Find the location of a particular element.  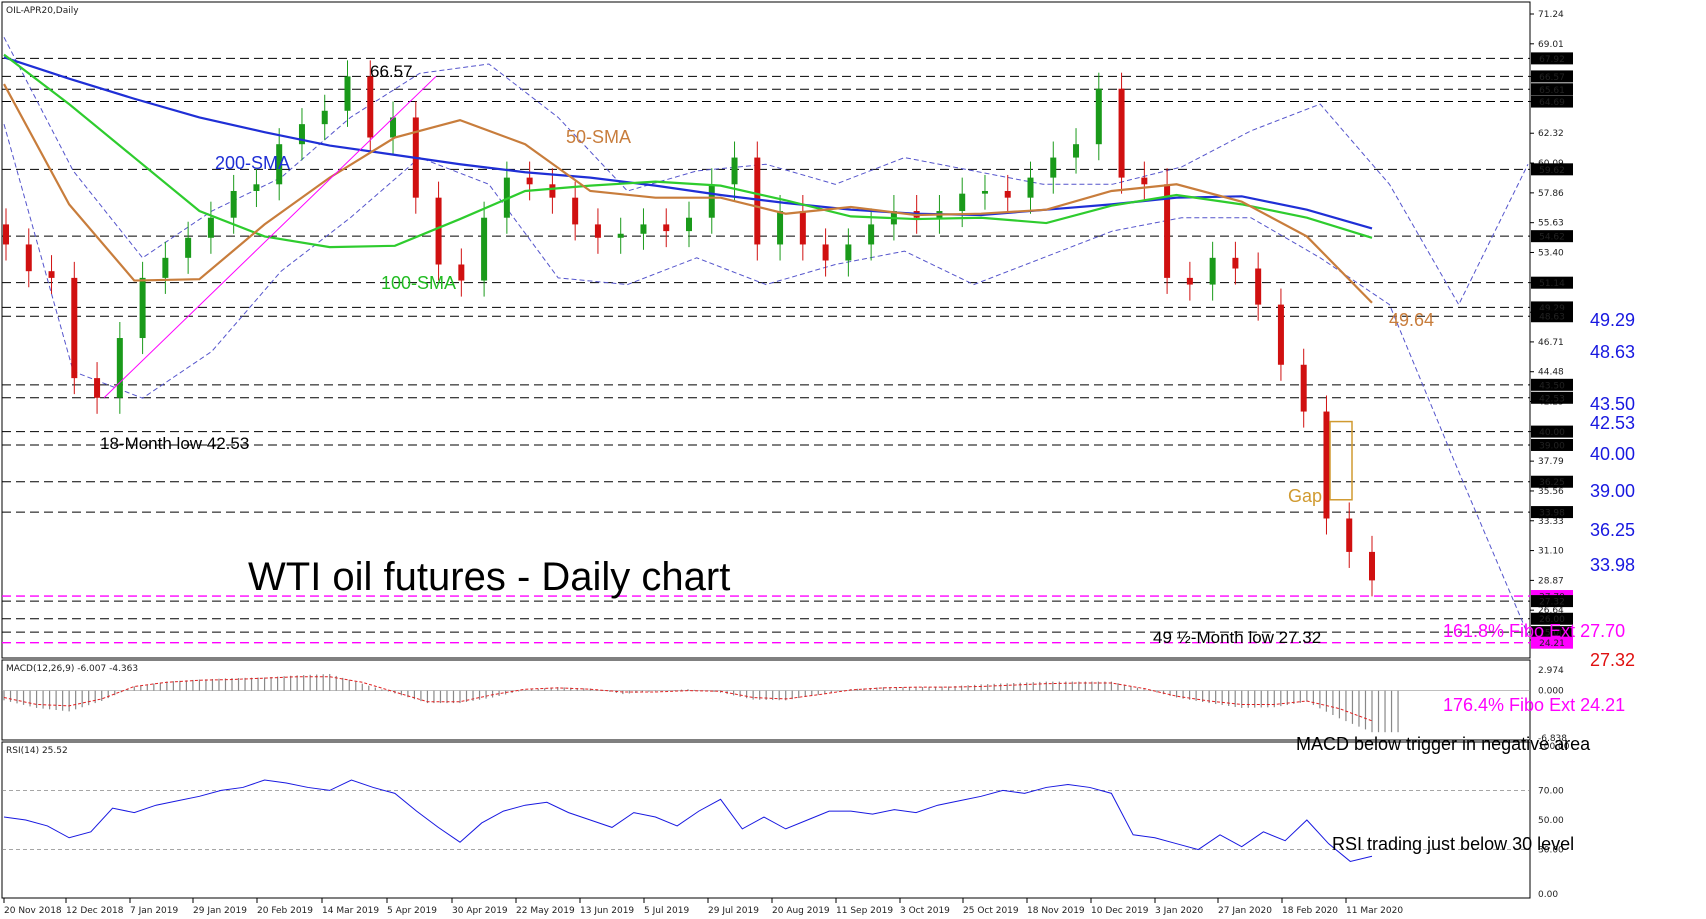

fibo-1618-label: 161.8% Fibo Ext 27.70 is located at coordinates (1534, 631).